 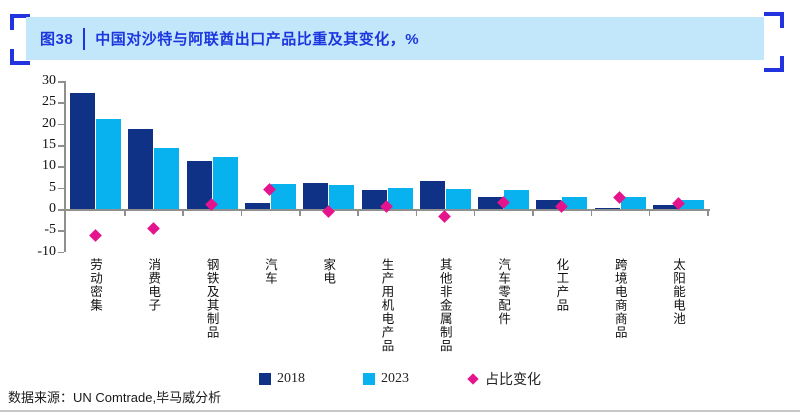 What do you see at coordinates (49, 81) in the screenshot?
I see `y-tick-label: 30` at bounding box center [49, 81].